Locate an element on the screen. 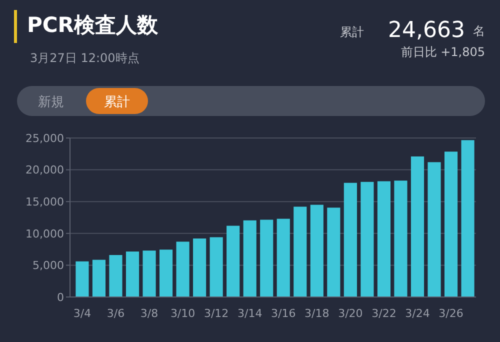  chart-title: PCR検査人数 is located at coordinates (93, 25).